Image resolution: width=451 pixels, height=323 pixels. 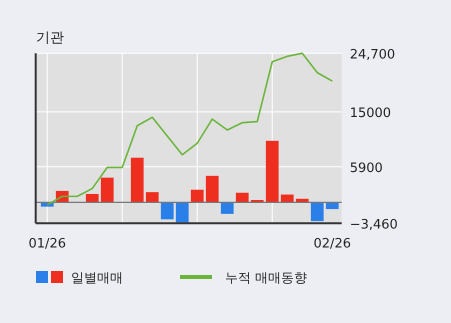 What do you see at coordinates (373, 54) in the screenshot?
I see `y-tick-label: 24,700` at bounding box center [373, 54].